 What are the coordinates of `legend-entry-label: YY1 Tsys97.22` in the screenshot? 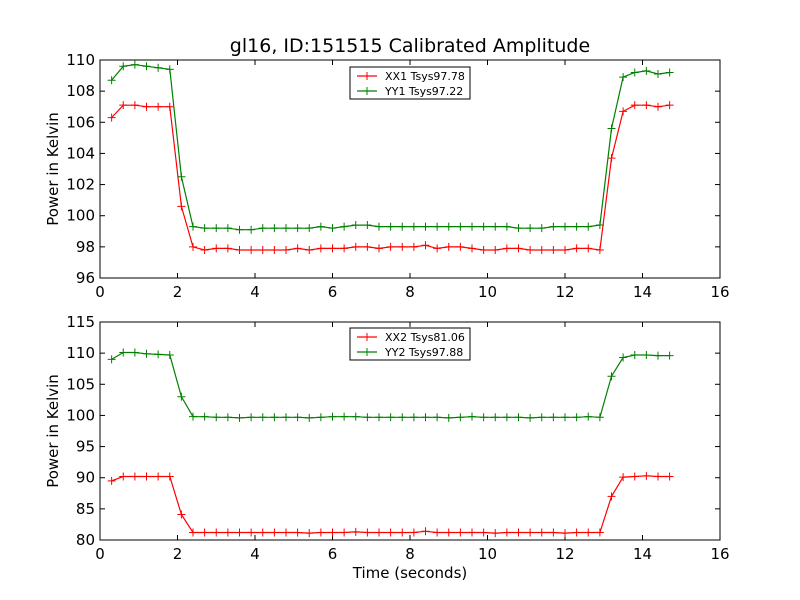 It's located at (423, 91).